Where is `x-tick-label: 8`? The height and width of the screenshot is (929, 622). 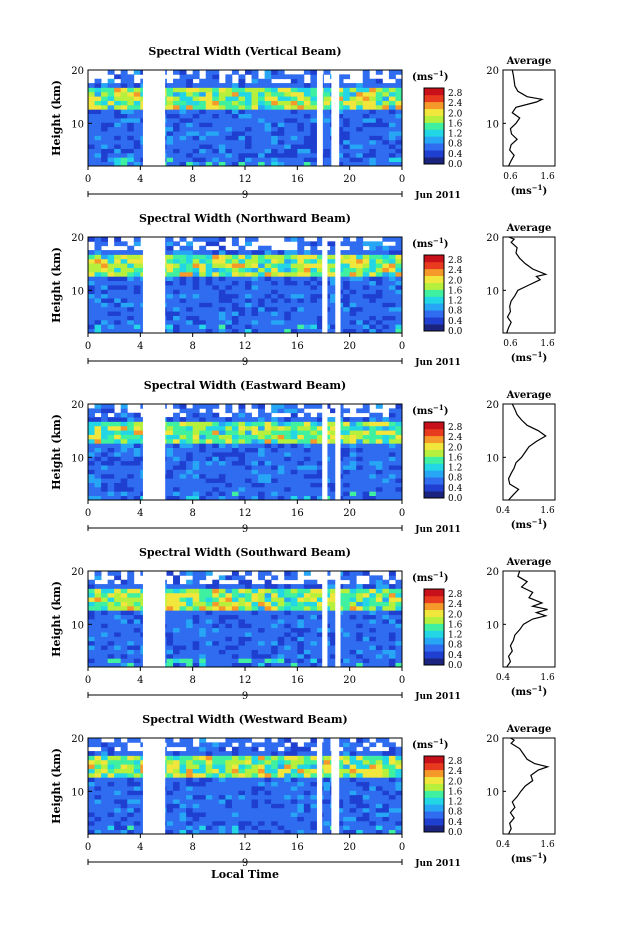 x-tick-label: 8 is located at coordinates (192, 346).